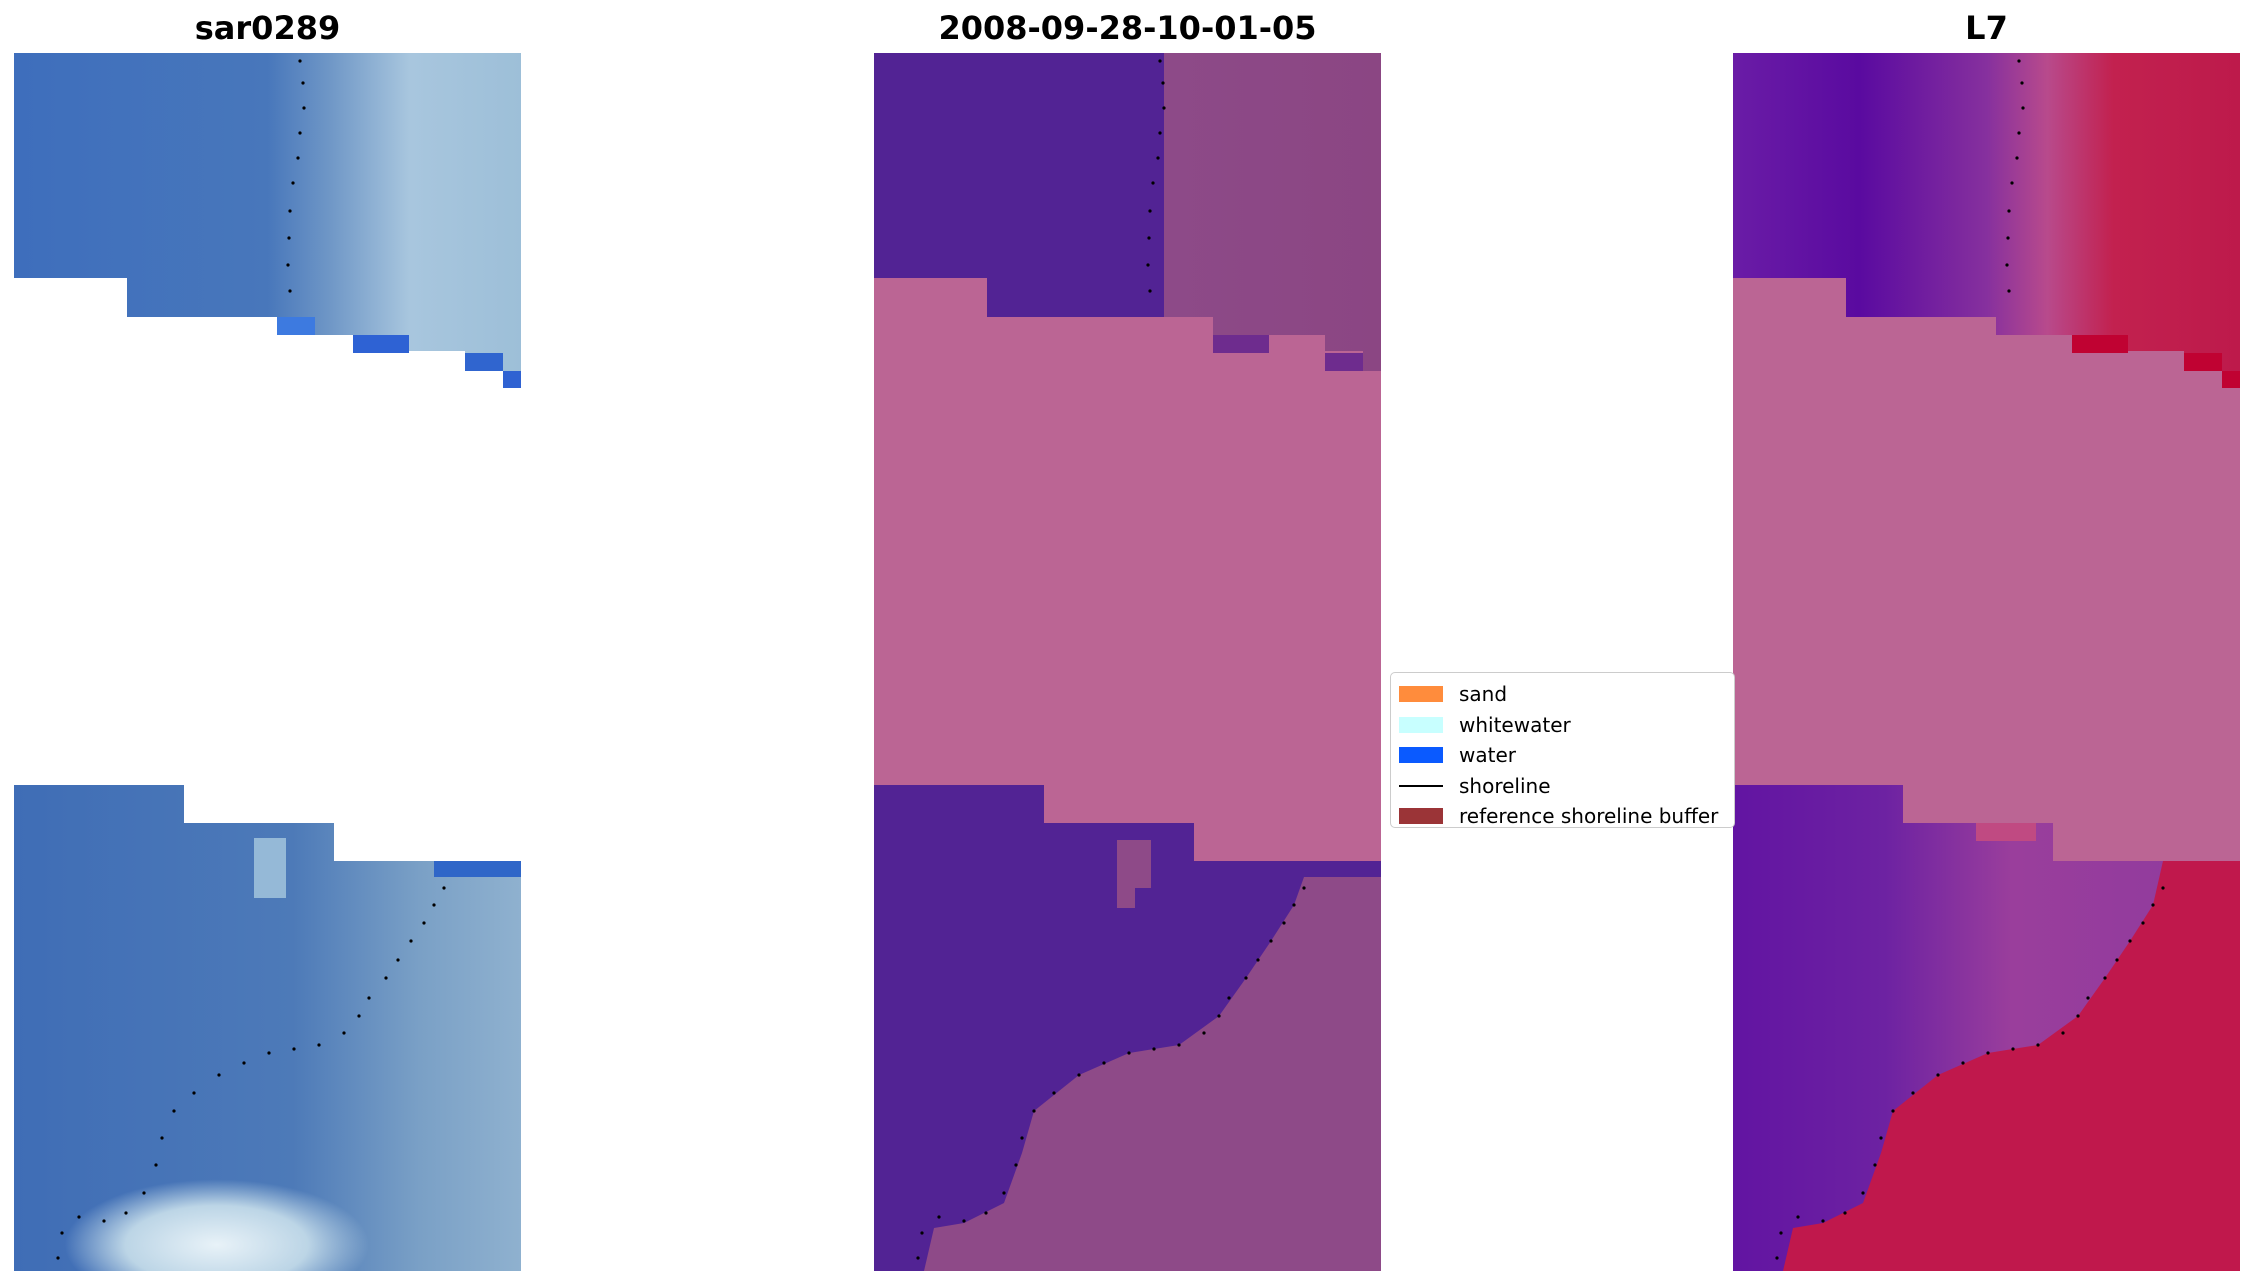 Image resolution: width=2249 pixels, height=1283 pixels. I want to click on panel-title-ndwi: L7, so click(1986, 28).